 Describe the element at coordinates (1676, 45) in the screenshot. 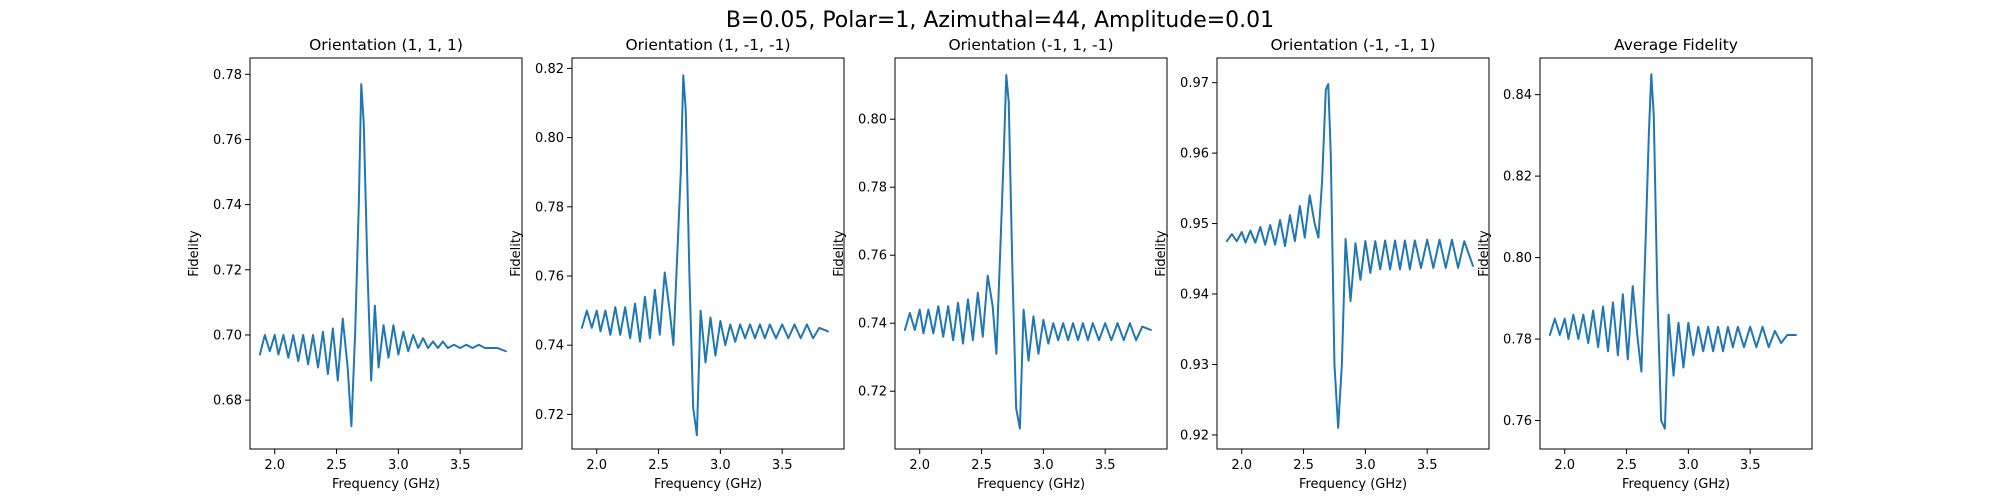

I see `subplot-title: Average Fidelity` at that location.